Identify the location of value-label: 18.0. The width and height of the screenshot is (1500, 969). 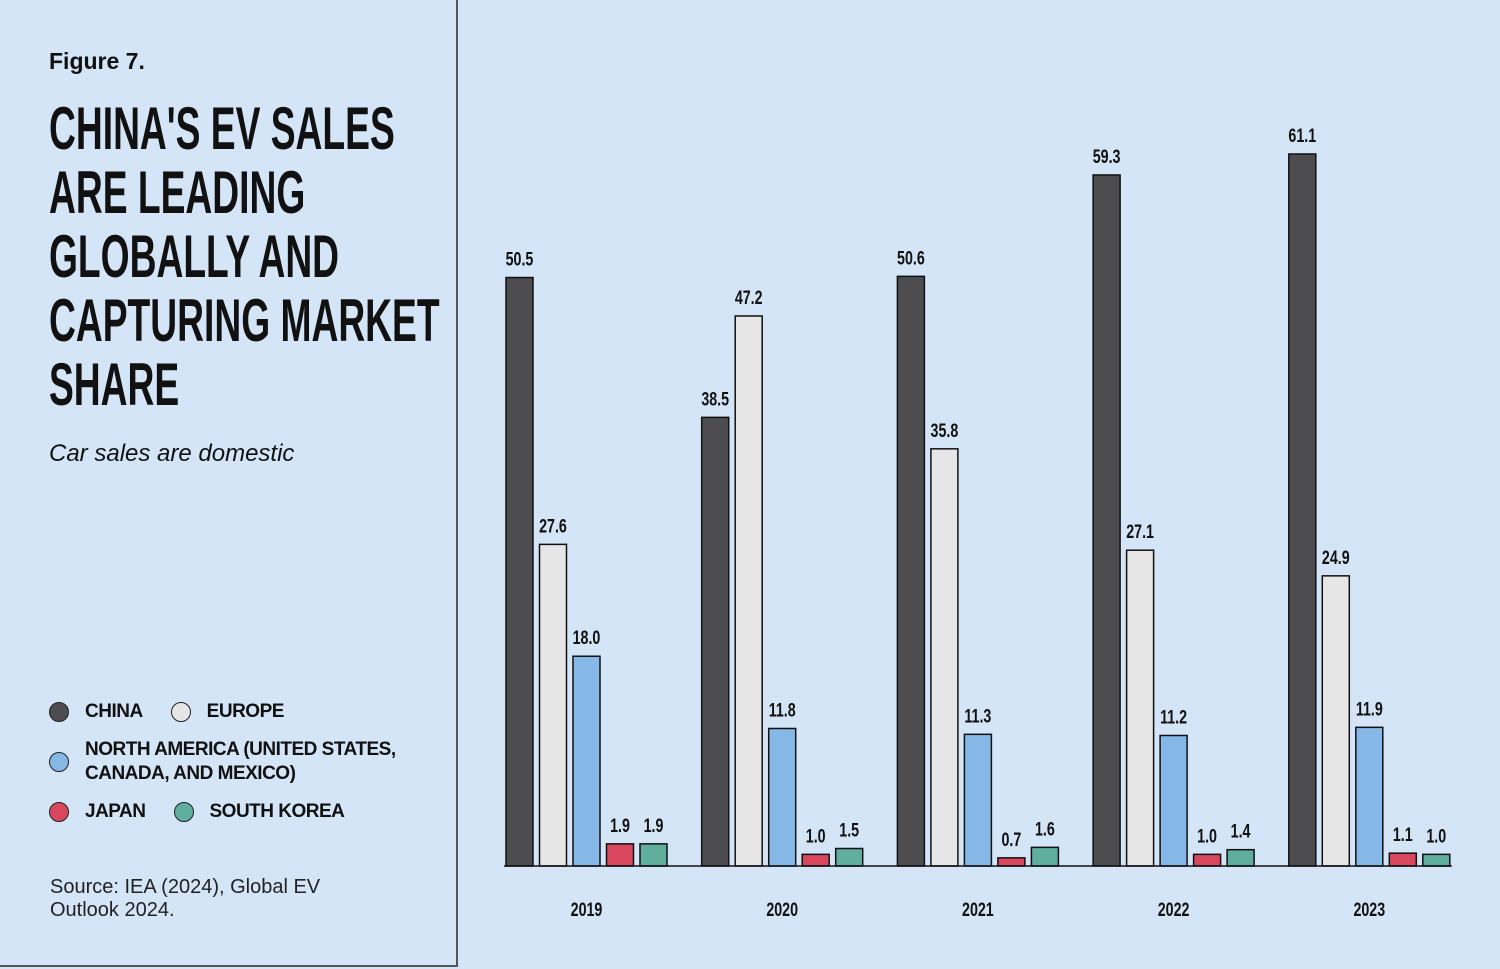
(587, 637).